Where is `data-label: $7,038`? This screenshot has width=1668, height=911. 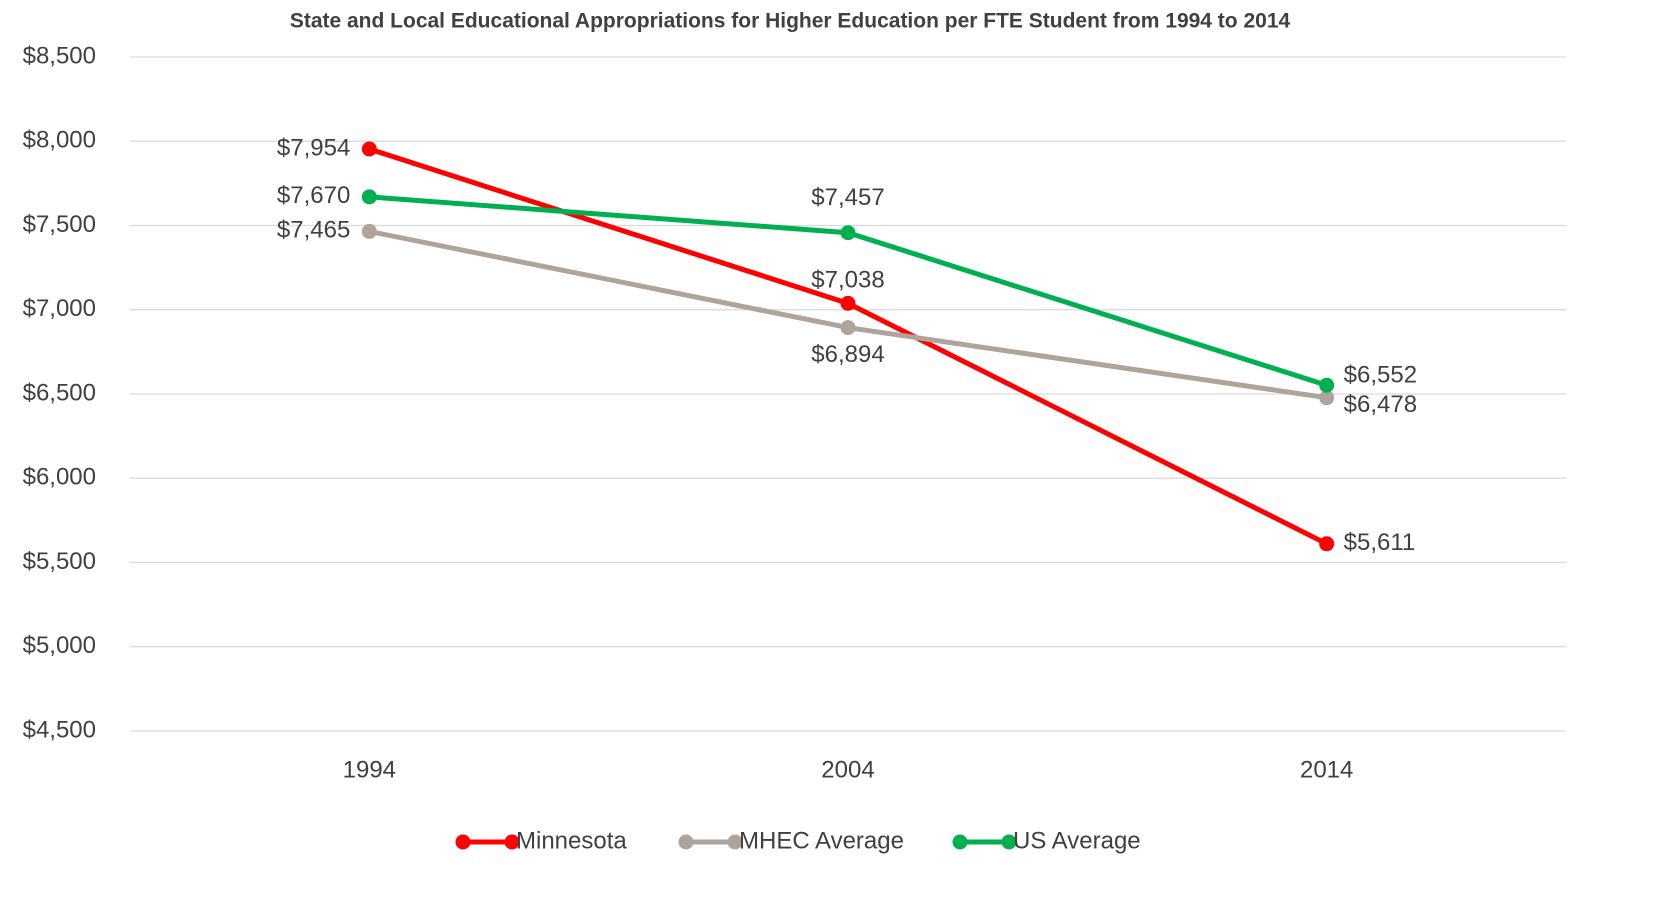 data-label: $7,038 is located at coordinates (847, 280).